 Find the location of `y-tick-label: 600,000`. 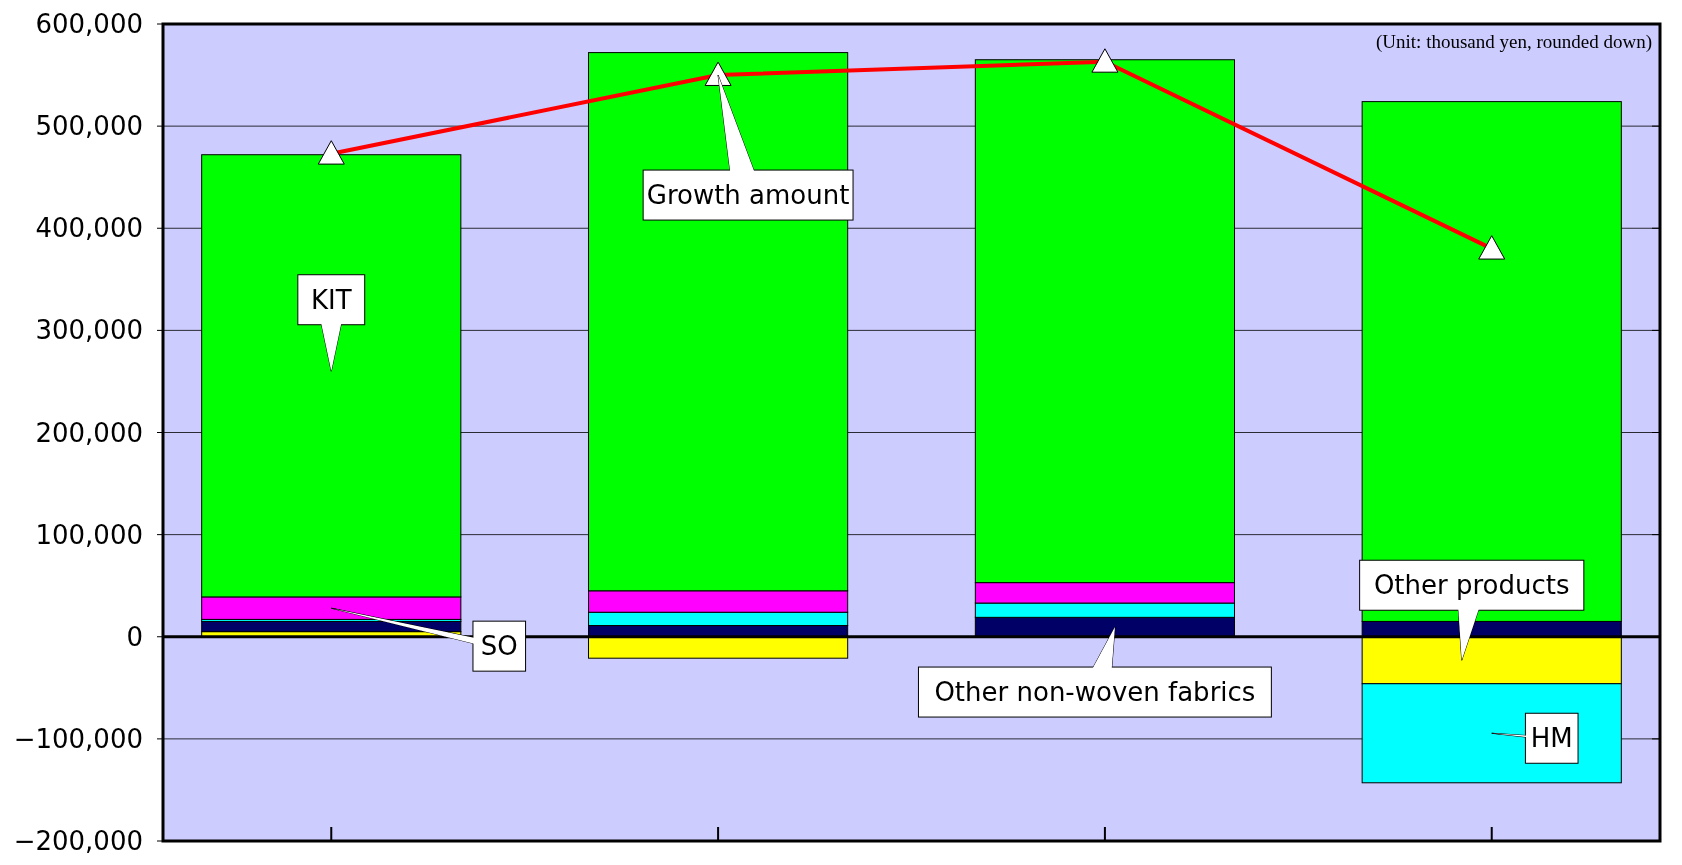

y-tick-label: 600,000 is located at coordinates (89, 24).